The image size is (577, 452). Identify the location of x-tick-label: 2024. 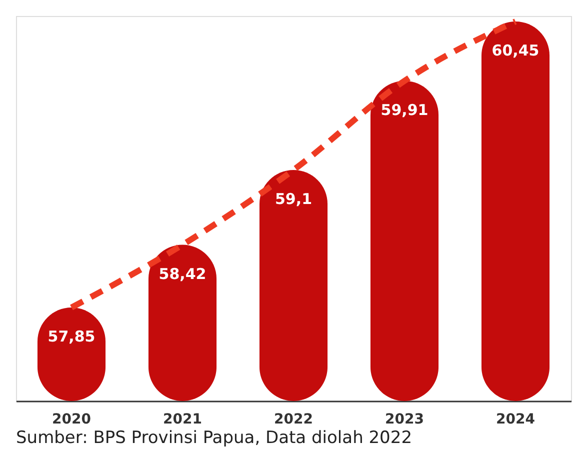
(516, 420).